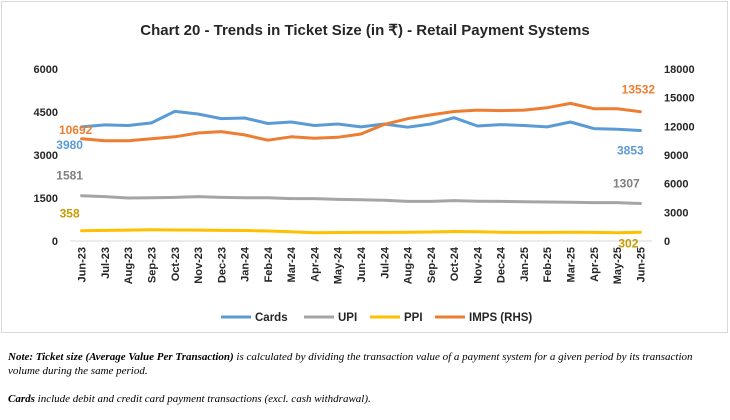  Describe the element at coordinates (70, 214) in the screenshot. I see `data-label-ppi-first: 358` at that location.